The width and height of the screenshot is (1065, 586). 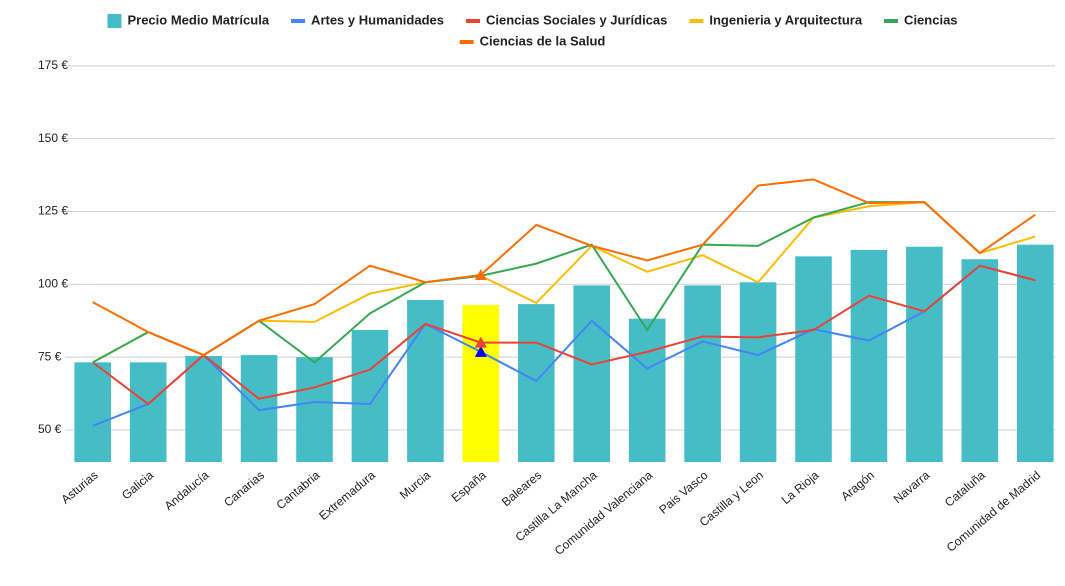 What do you see at coordinates (930, 19) in the screenshot?
I see `legend-label: Ciencias` at bounding box center [930, 19].